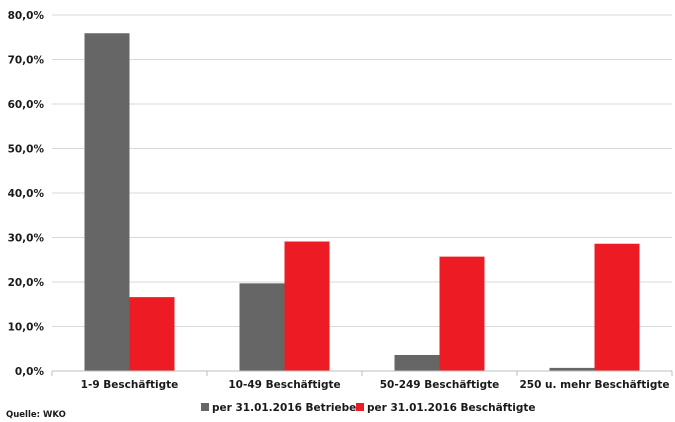 This screenshot has width=675, height=422. Describe the element at coordinates (284, 408) in the screenshot. I see `legend-label-betriebe: per 31.01.2016 Betriebe` at that location.